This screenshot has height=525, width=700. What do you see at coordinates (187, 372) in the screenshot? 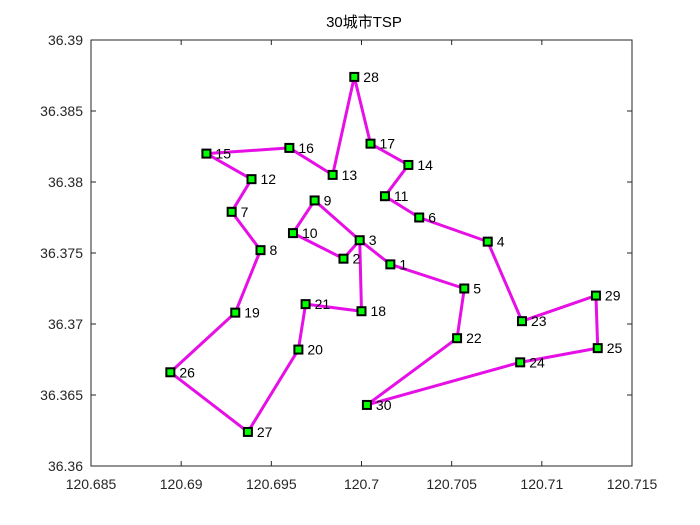
I see `city-label: 26` at bounding box center [187, 372].